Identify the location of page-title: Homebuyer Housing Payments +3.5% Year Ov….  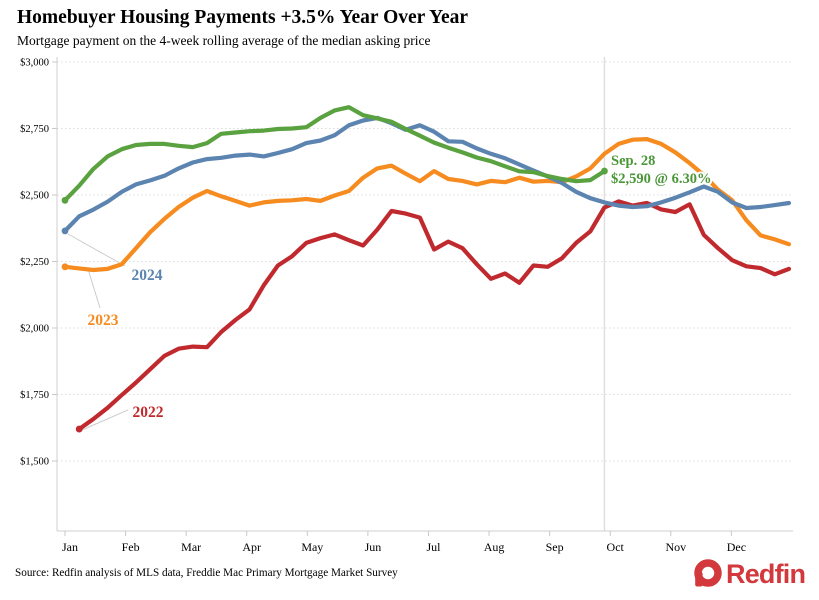
(243, 17).